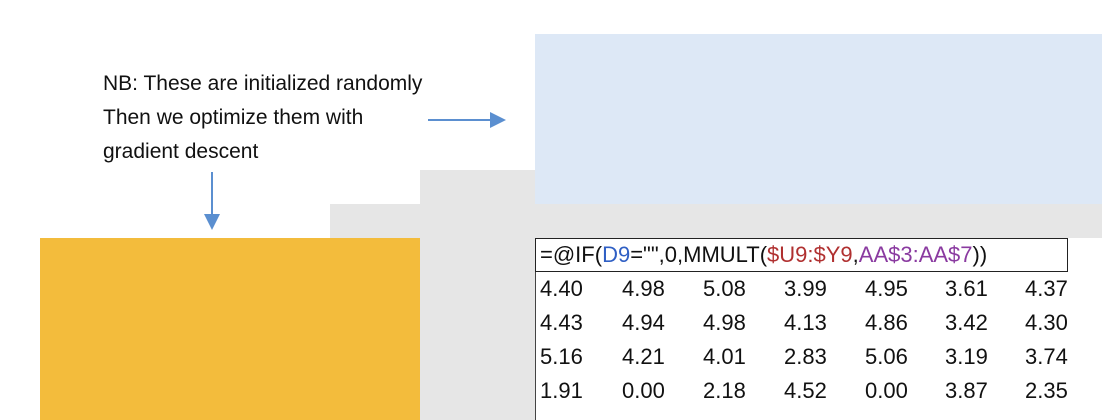  What do you see at coordinates (724, 288) in the screenshot?
I see `prediction-cell: 5.08` at bounding box center [724, 288].